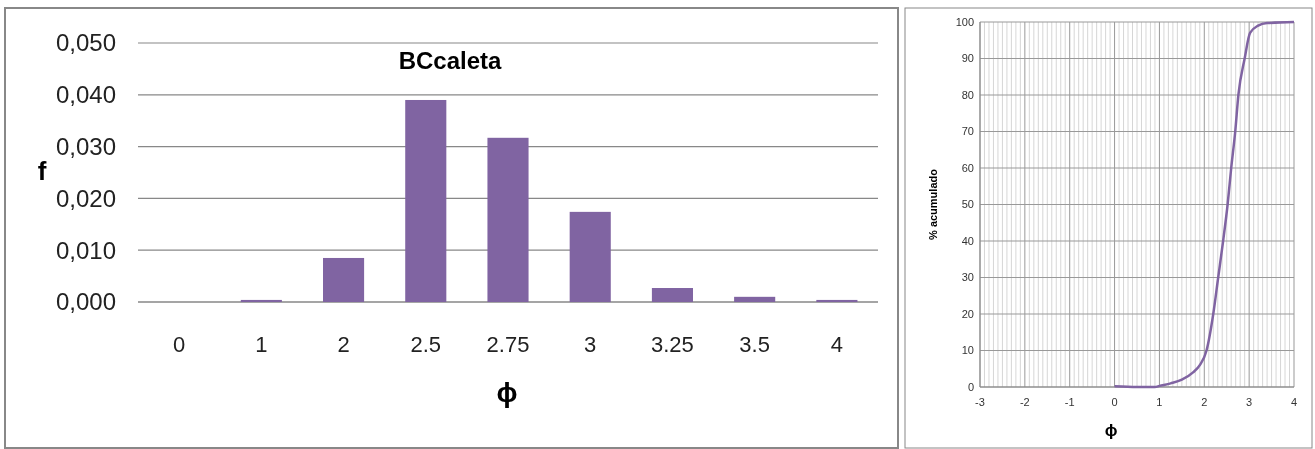 This screenshot has height=449, width=1315. What do you see at coordinates (980, 402) in the screenshot?
I see `x-tick-label: -3` at bounding box center [980, 402].